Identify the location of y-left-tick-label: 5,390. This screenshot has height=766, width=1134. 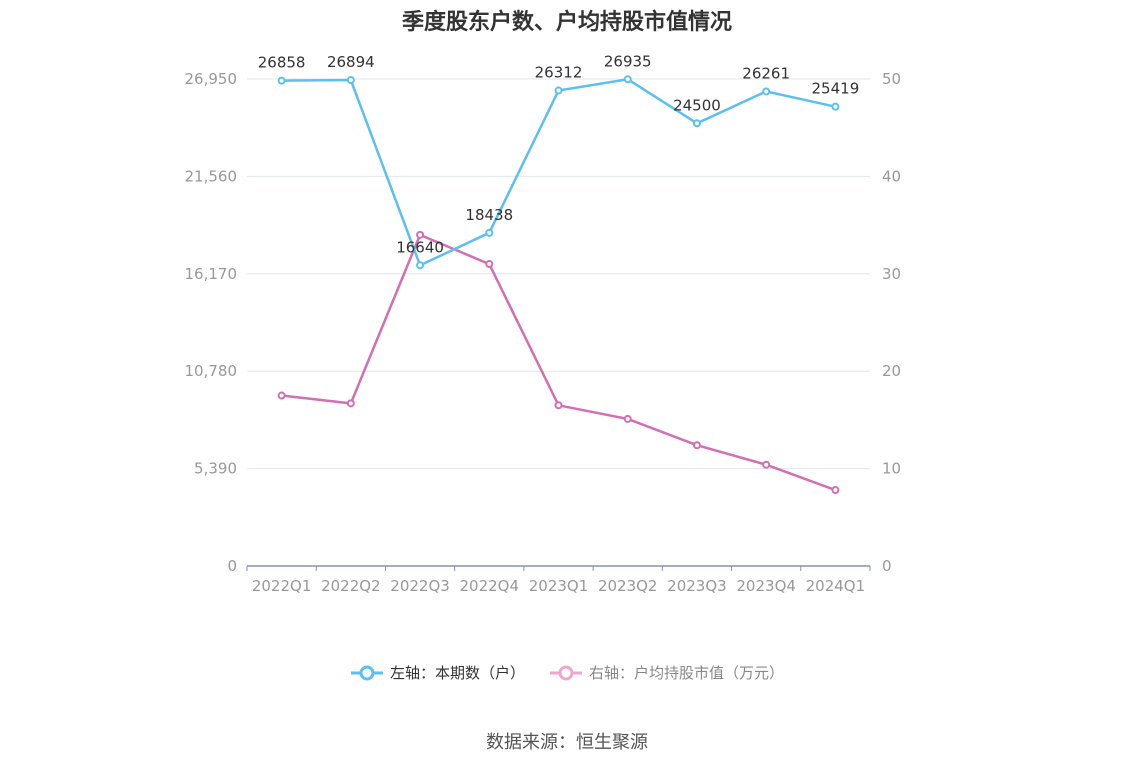
(215, 469).